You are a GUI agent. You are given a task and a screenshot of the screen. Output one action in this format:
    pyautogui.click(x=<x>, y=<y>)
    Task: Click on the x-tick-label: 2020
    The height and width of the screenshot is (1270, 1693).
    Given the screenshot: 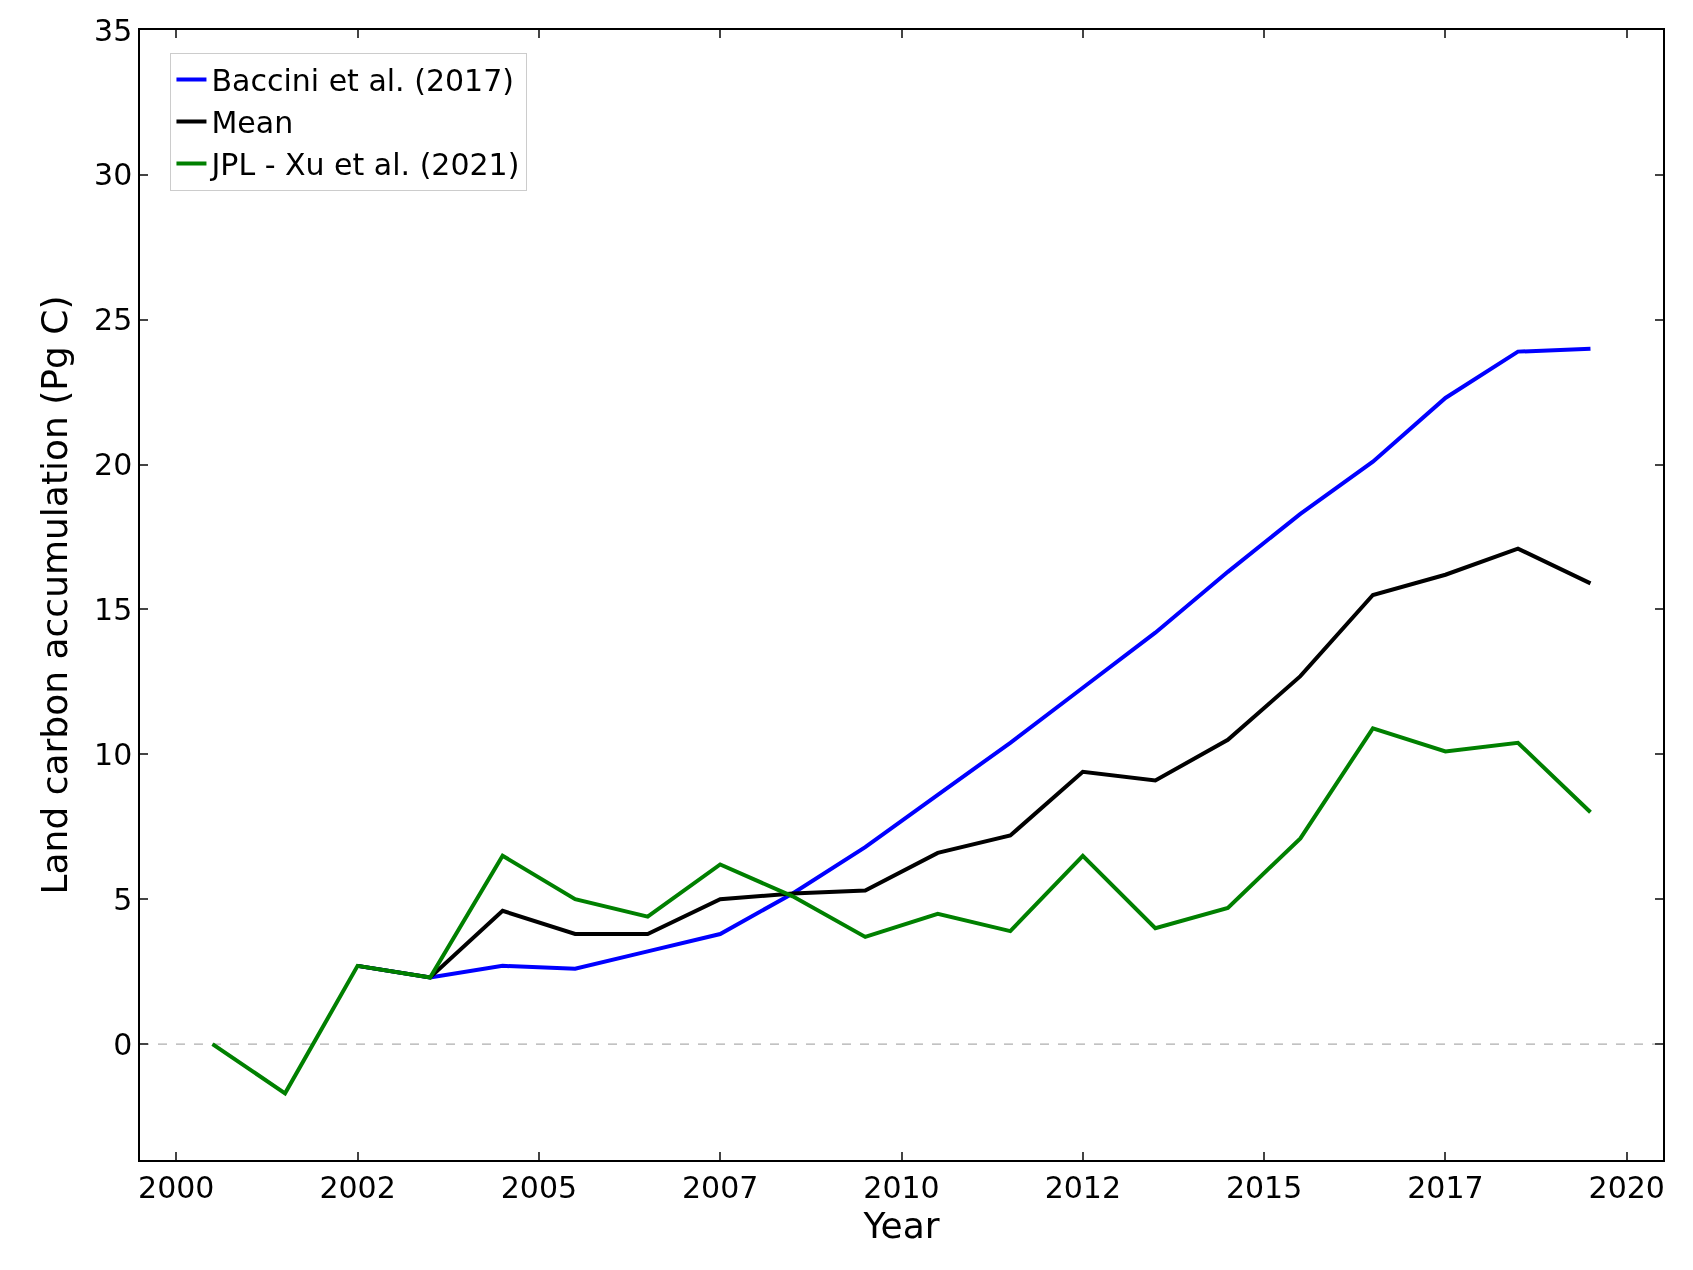 What is the action you would take?
    pyautogui.click(x=1626, y=1187)
    